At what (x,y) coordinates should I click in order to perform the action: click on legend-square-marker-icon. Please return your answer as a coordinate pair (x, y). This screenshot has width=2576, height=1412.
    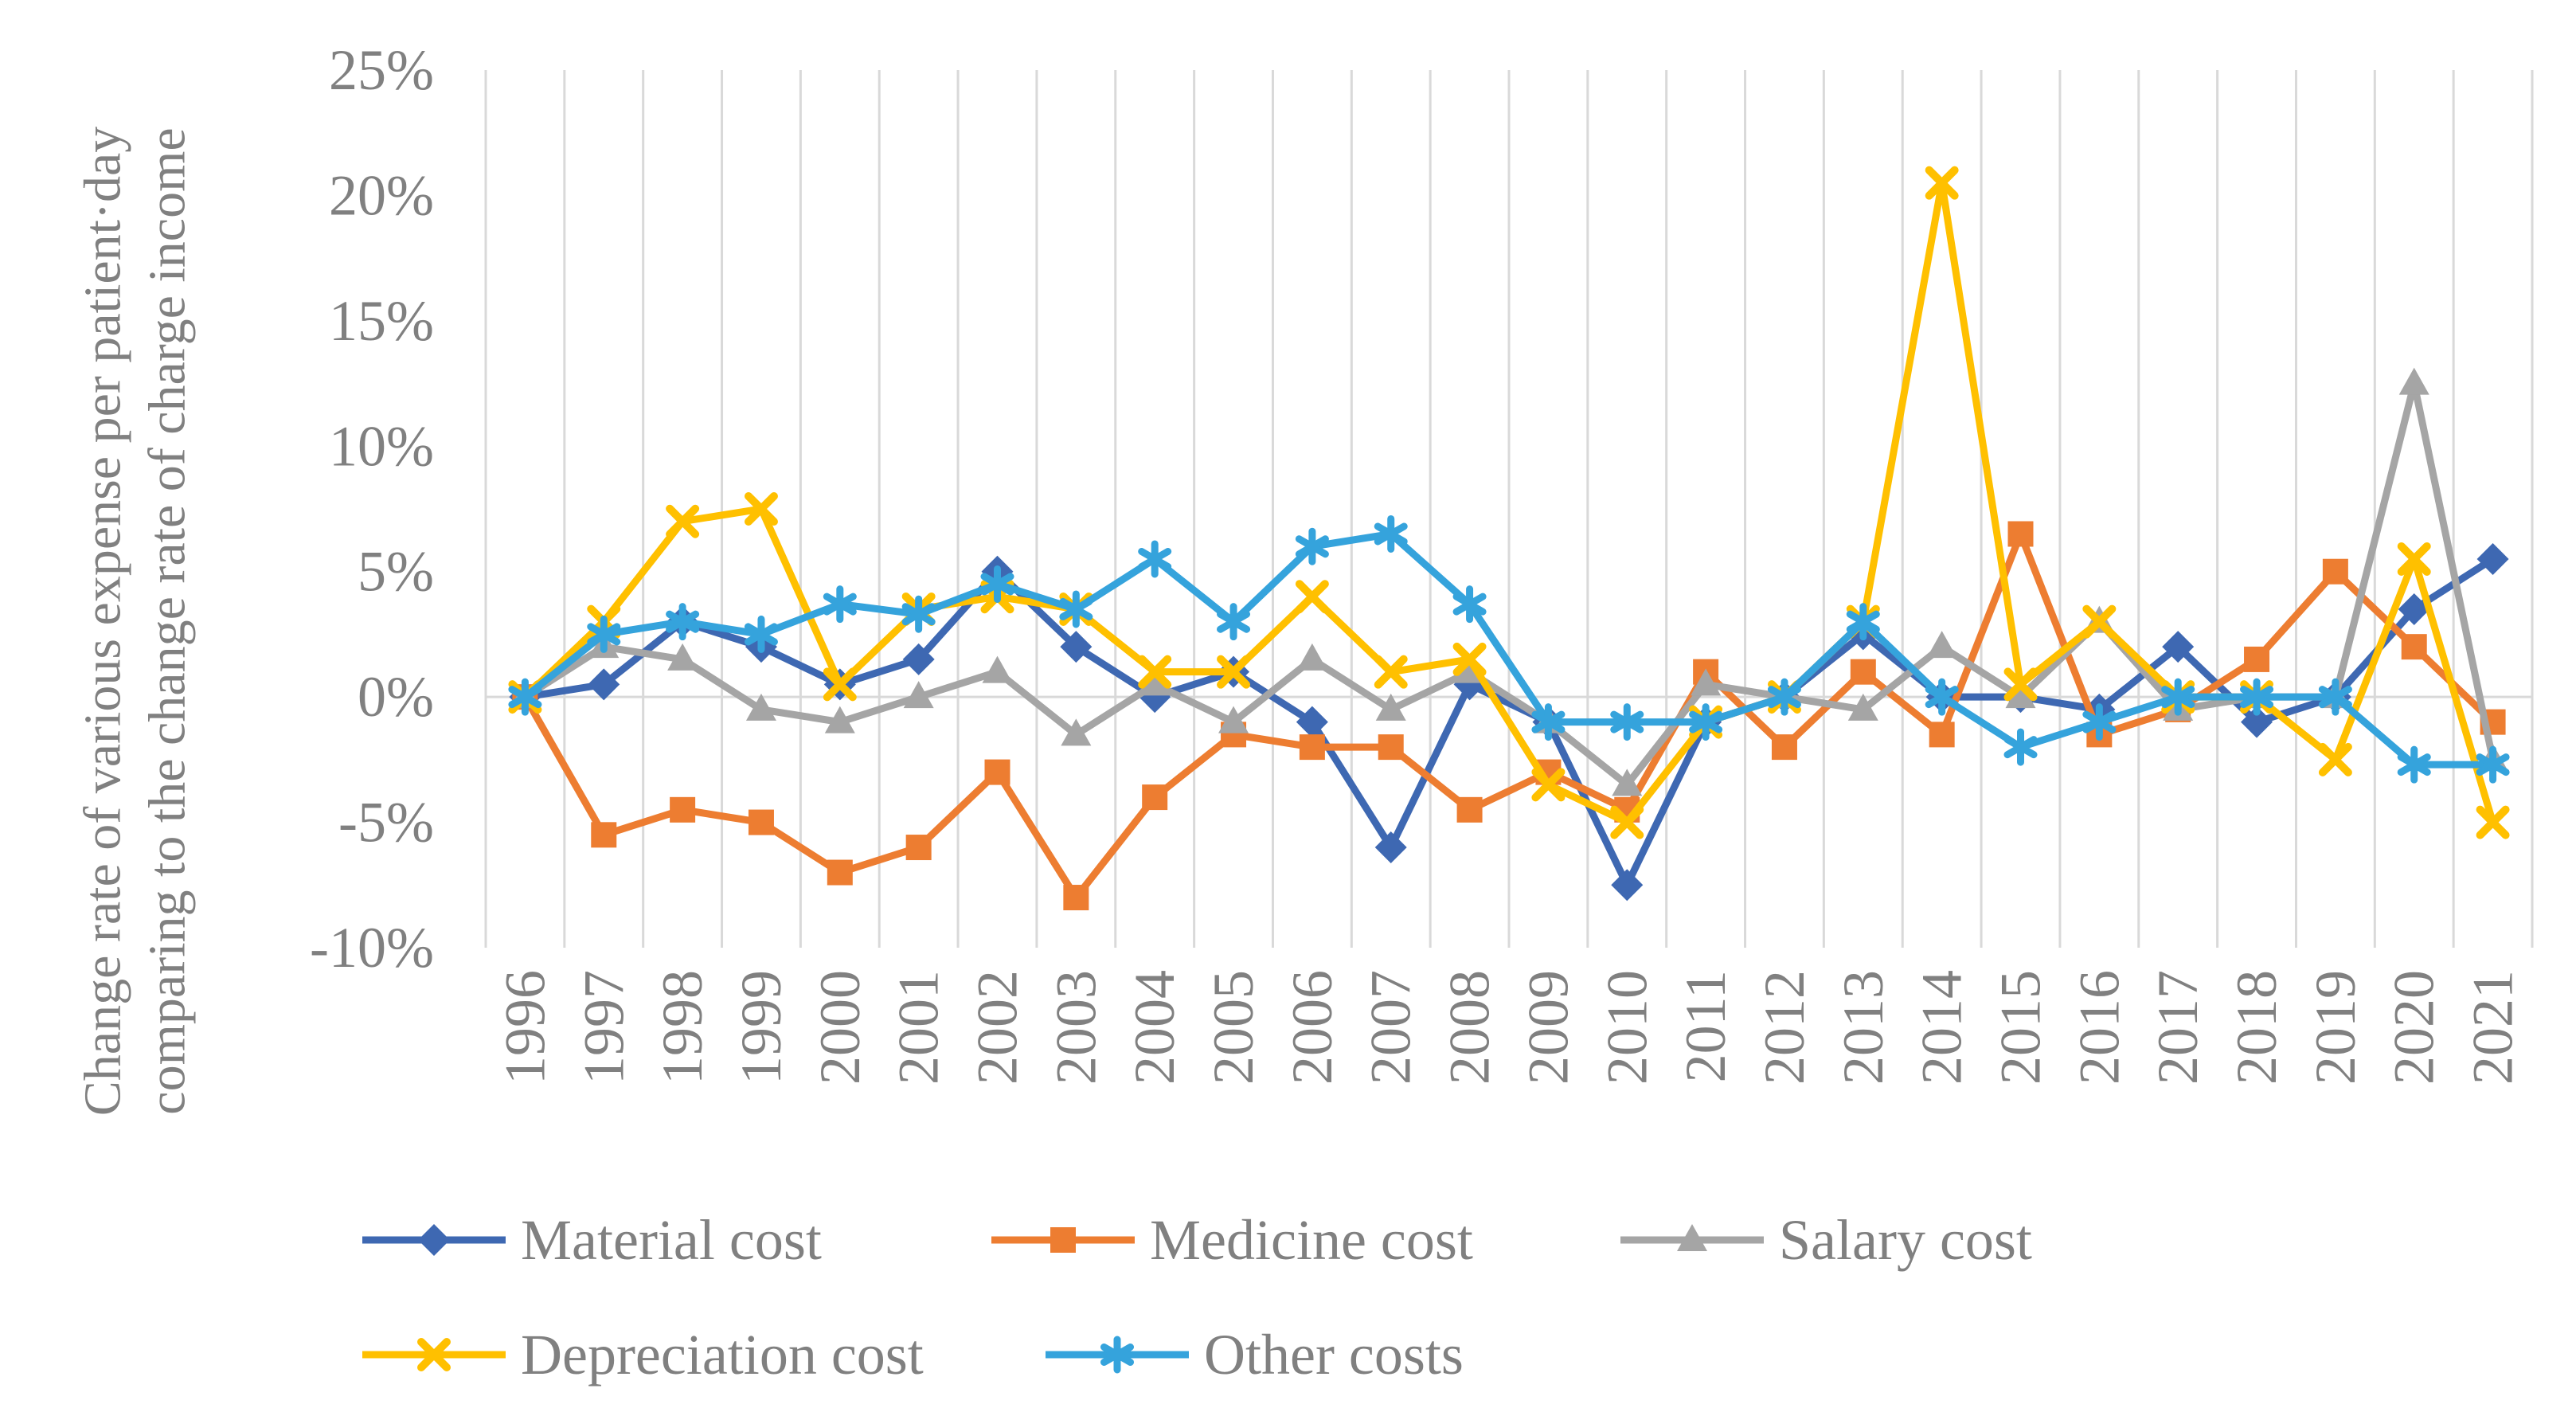
    Looking at the image, I should click on (1063, 1240).